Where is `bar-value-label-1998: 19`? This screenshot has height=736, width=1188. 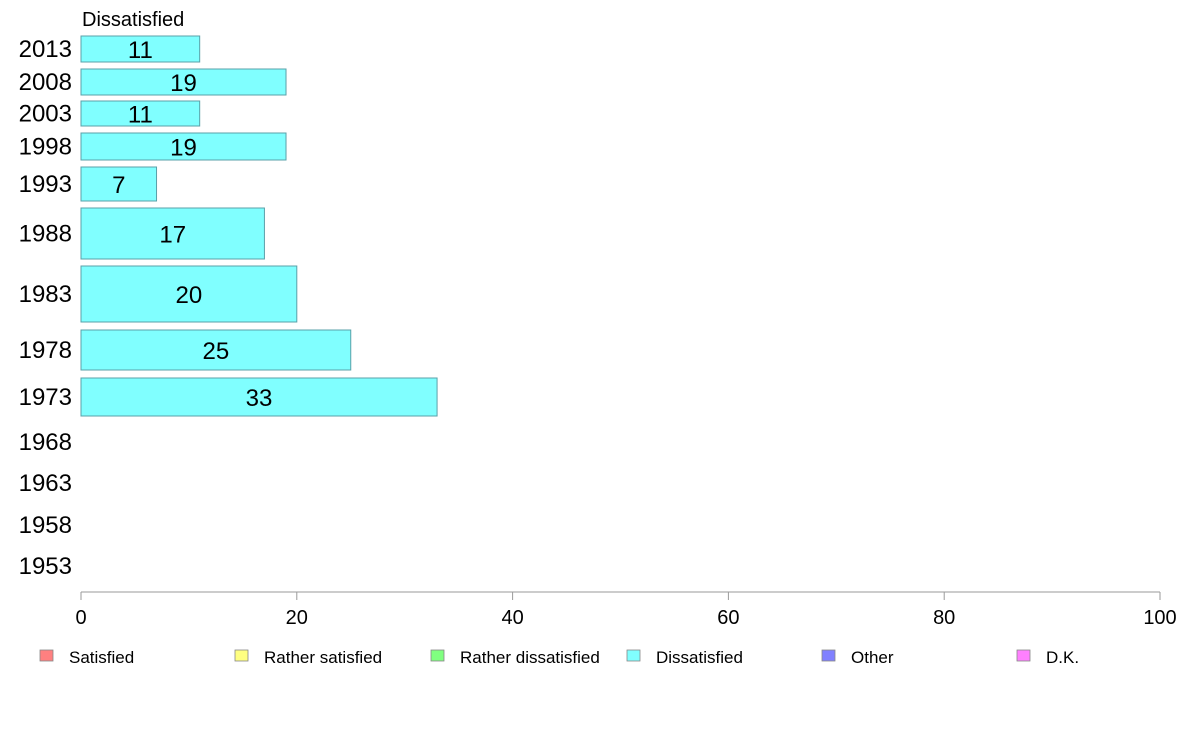
bar-value-label-1998: 19 is located at coordinates (183, 148).